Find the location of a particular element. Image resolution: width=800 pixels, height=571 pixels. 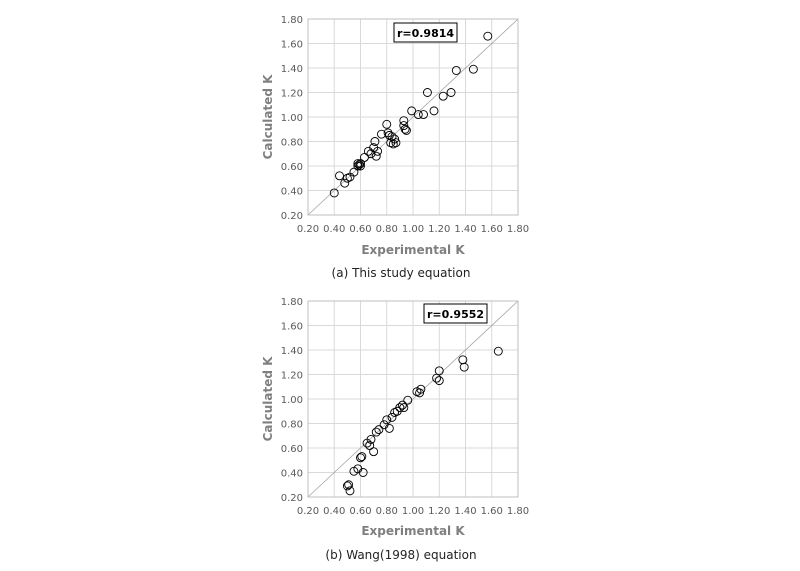

r-annotation-box is located at coordinates (455, 313).